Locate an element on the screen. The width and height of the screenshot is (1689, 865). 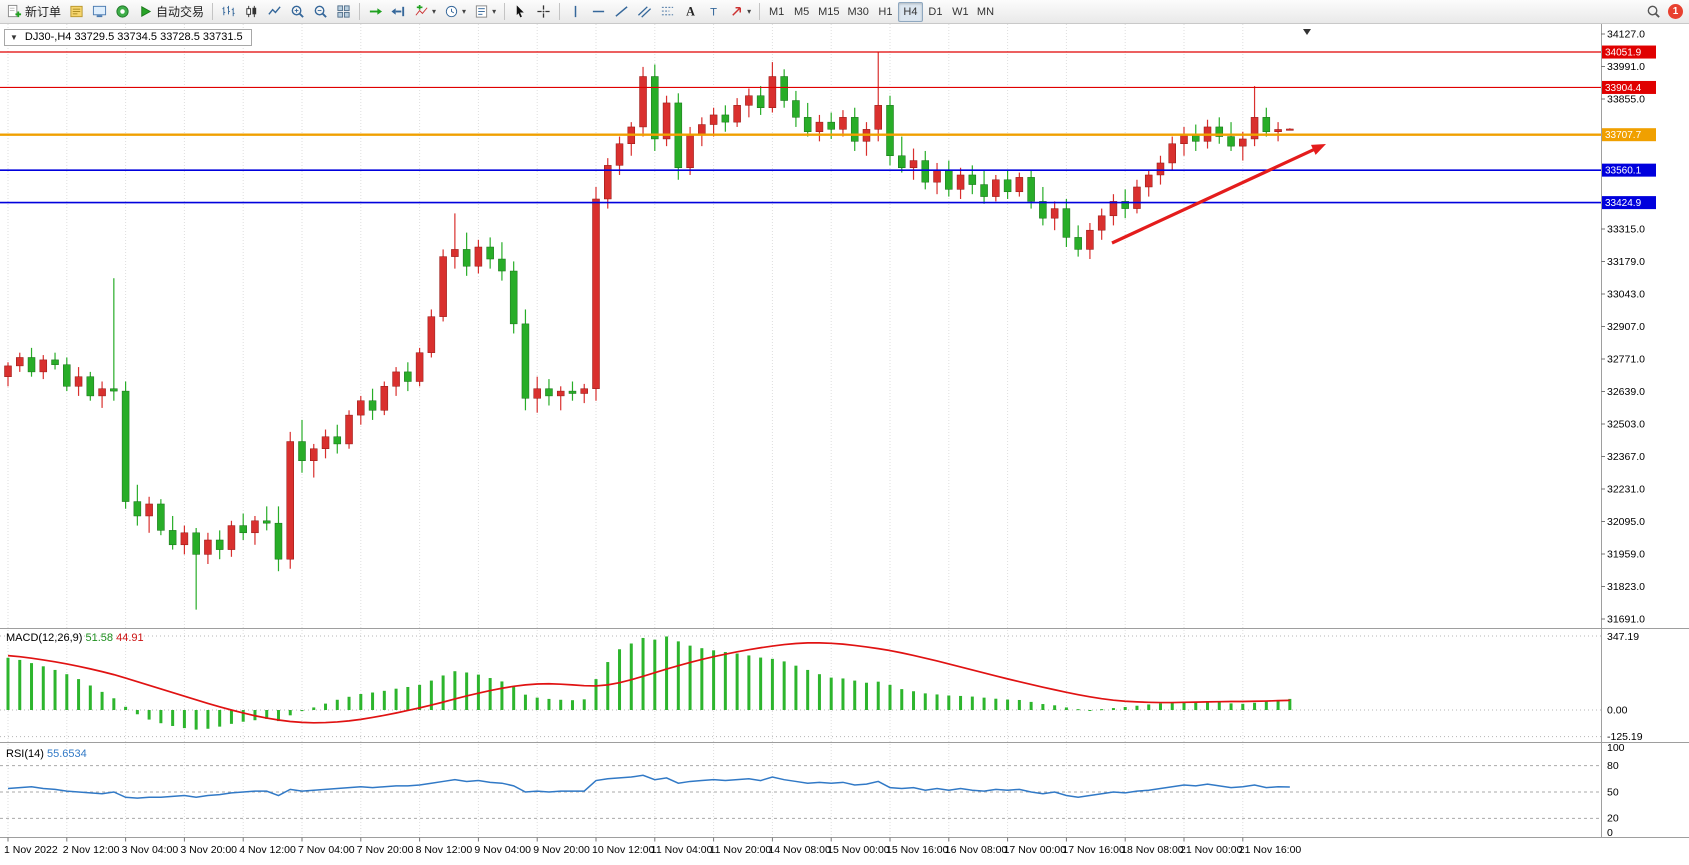
svg-text: 7 Nov 04:00 is located at coordinates (326, 850).